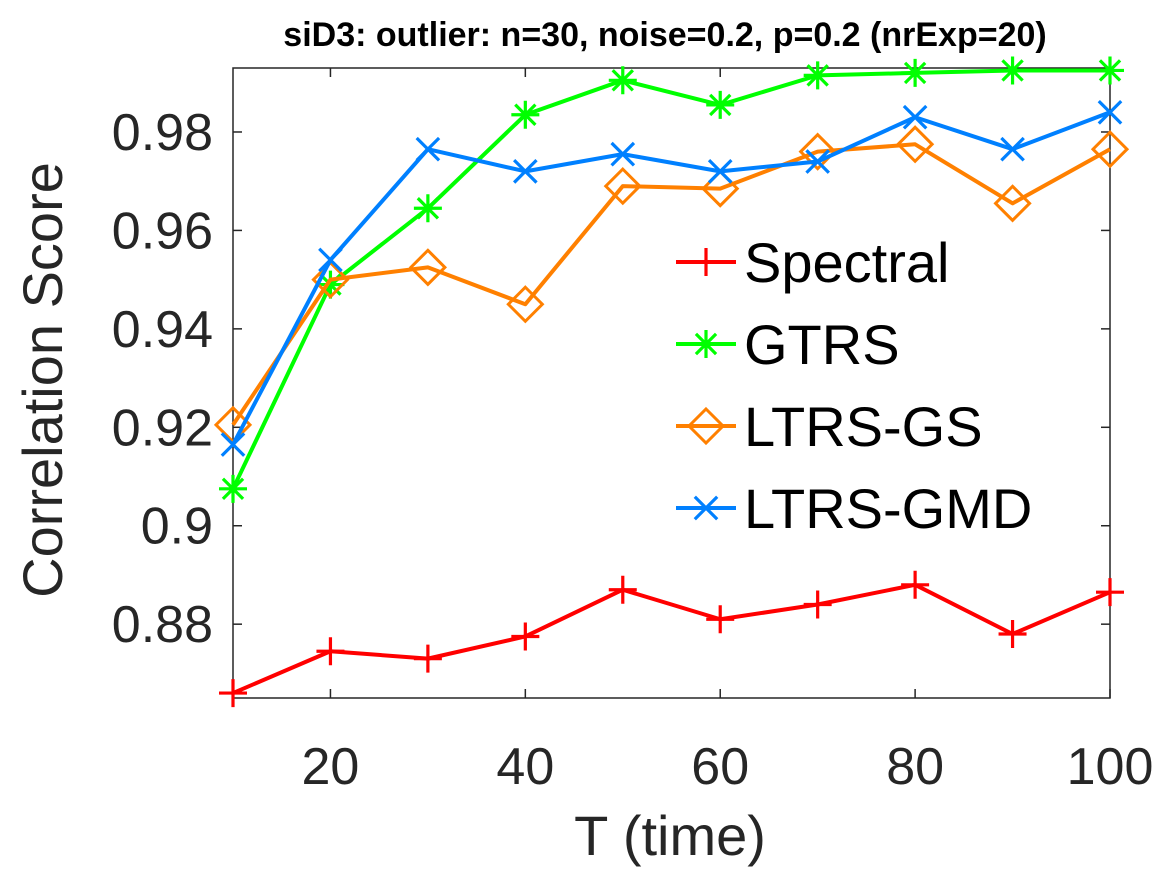 Image resolution: width=1167 pixels, height=880 pixels. Describe the element at coordinates (670, 835) in the screenshot. I see `x-axis-label: T (time)` at that location.